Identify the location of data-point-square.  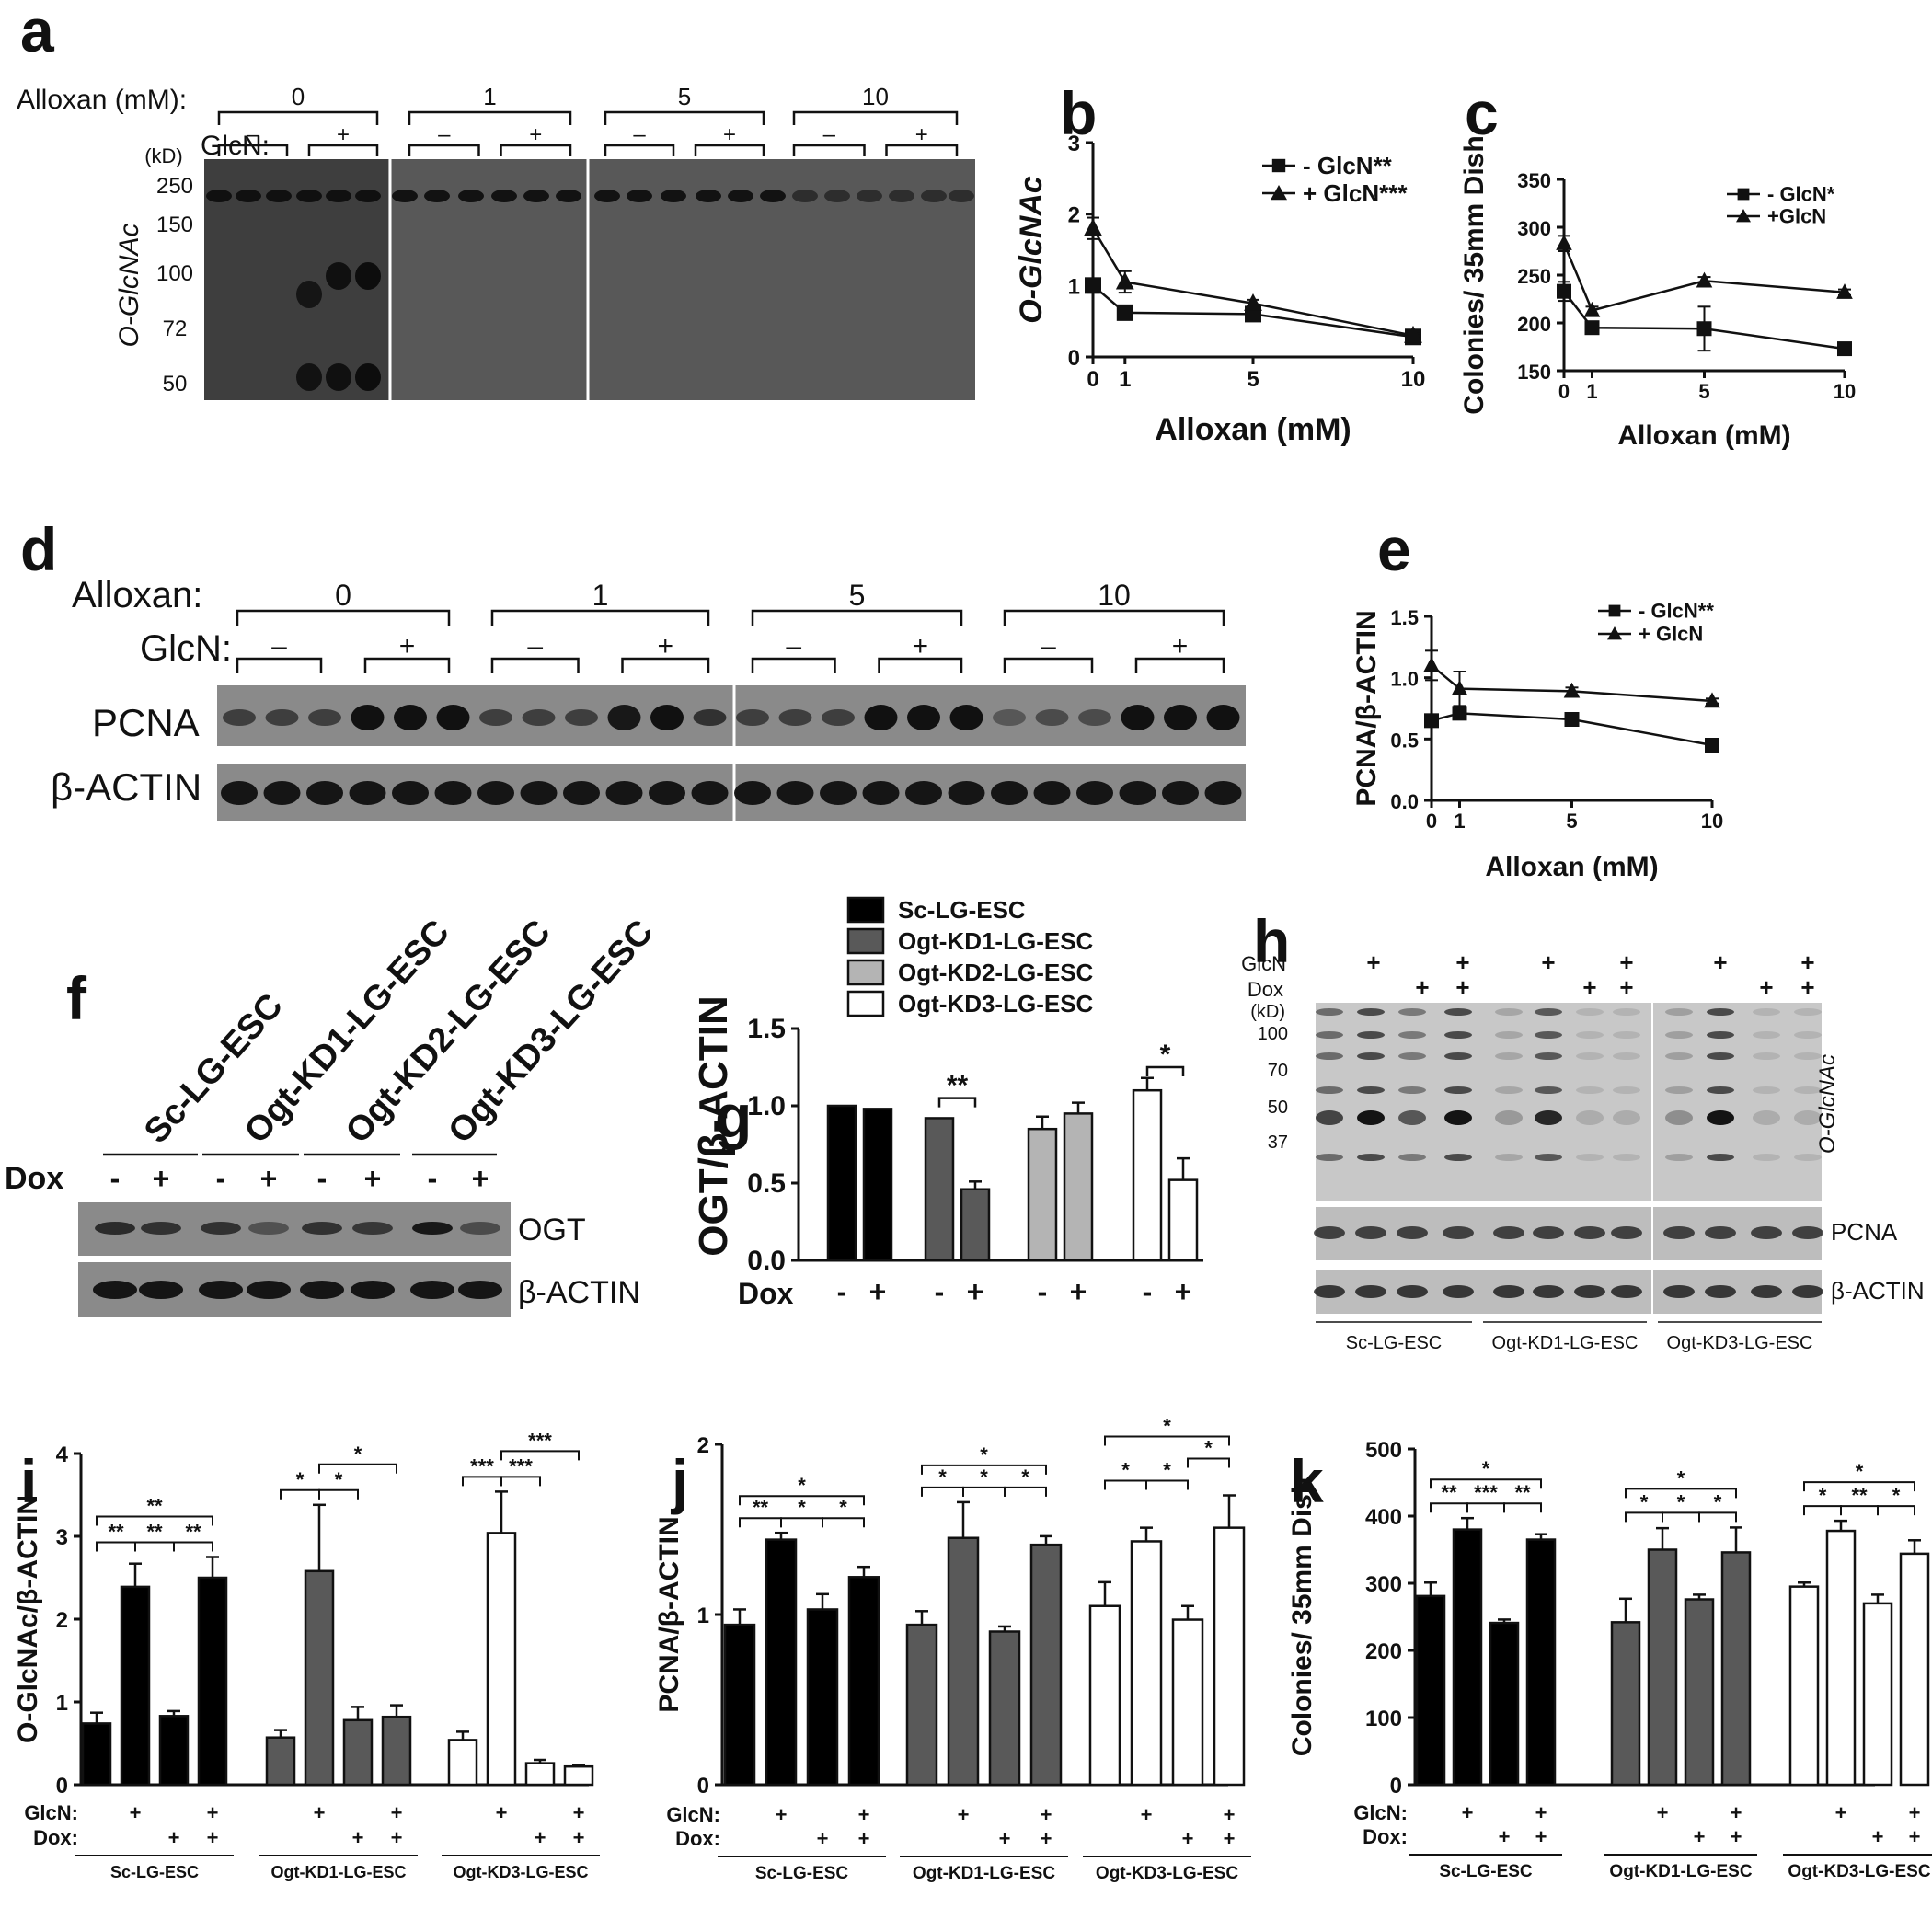
(1459, 714).